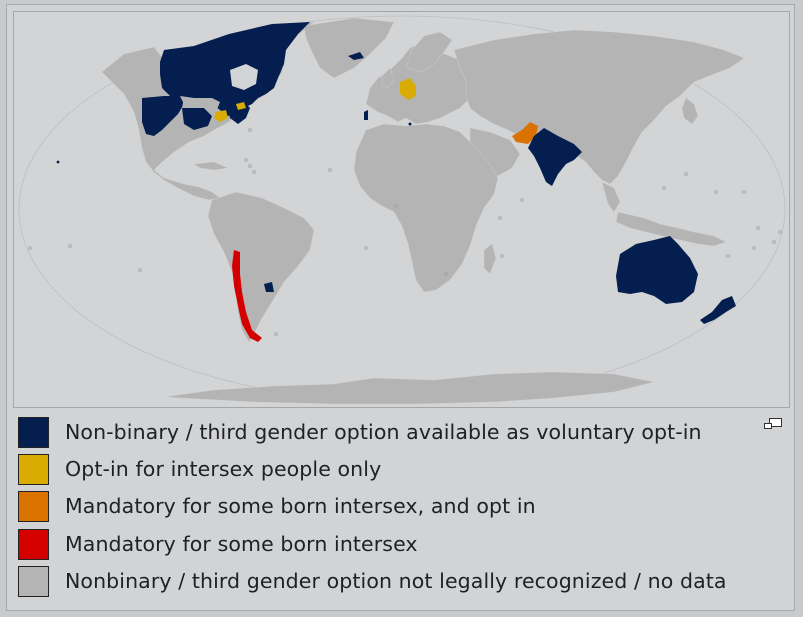 The height and width of the screenshot is (617, 803). I want to click on japan-land, so click(690, 111).